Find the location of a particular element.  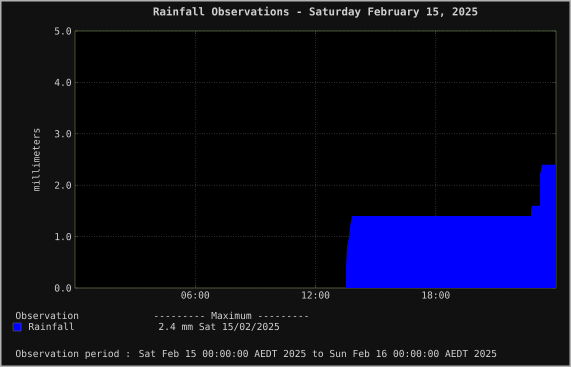

y-tick-label: 3.0 is located at coordinates (62, 134).